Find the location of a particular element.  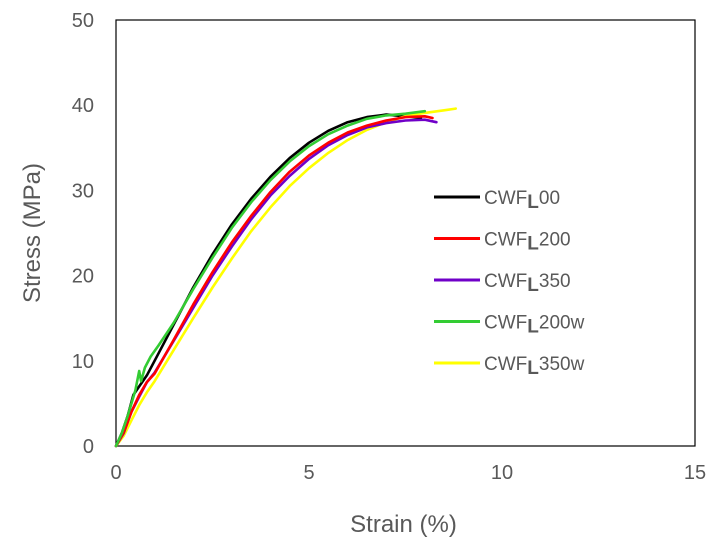

legend-item: CWFL200w is located at coordinates (509, 325).